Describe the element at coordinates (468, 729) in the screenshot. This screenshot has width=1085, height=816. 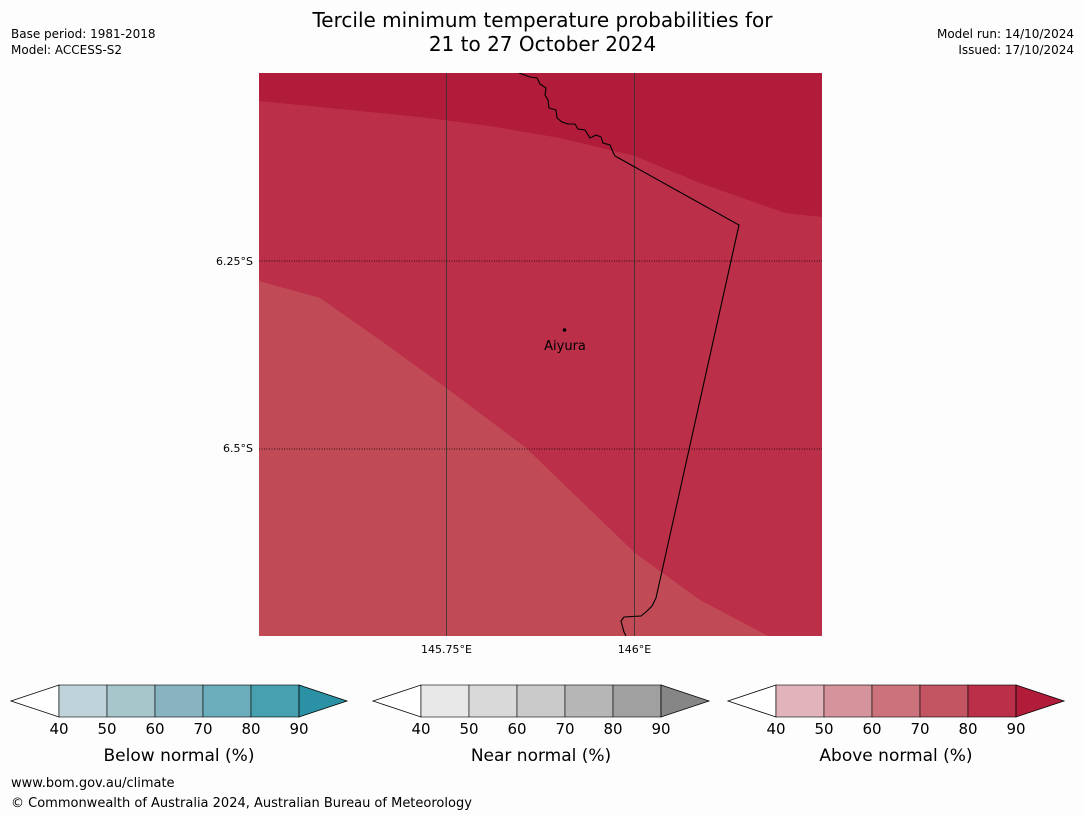
I see `legend-near-normal-tick-1: 50` at that location.